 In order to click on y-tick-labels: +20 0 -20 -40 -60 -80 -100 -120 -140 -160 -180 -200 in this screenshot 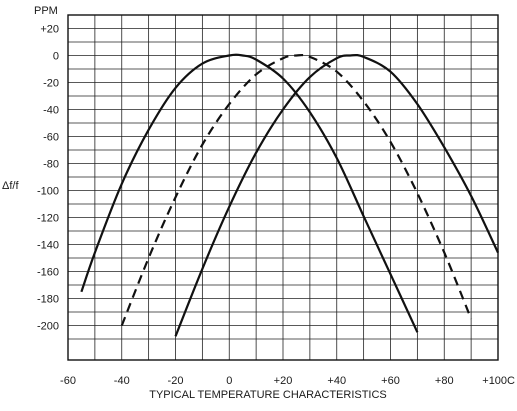, I will do `click(48, 178)`.